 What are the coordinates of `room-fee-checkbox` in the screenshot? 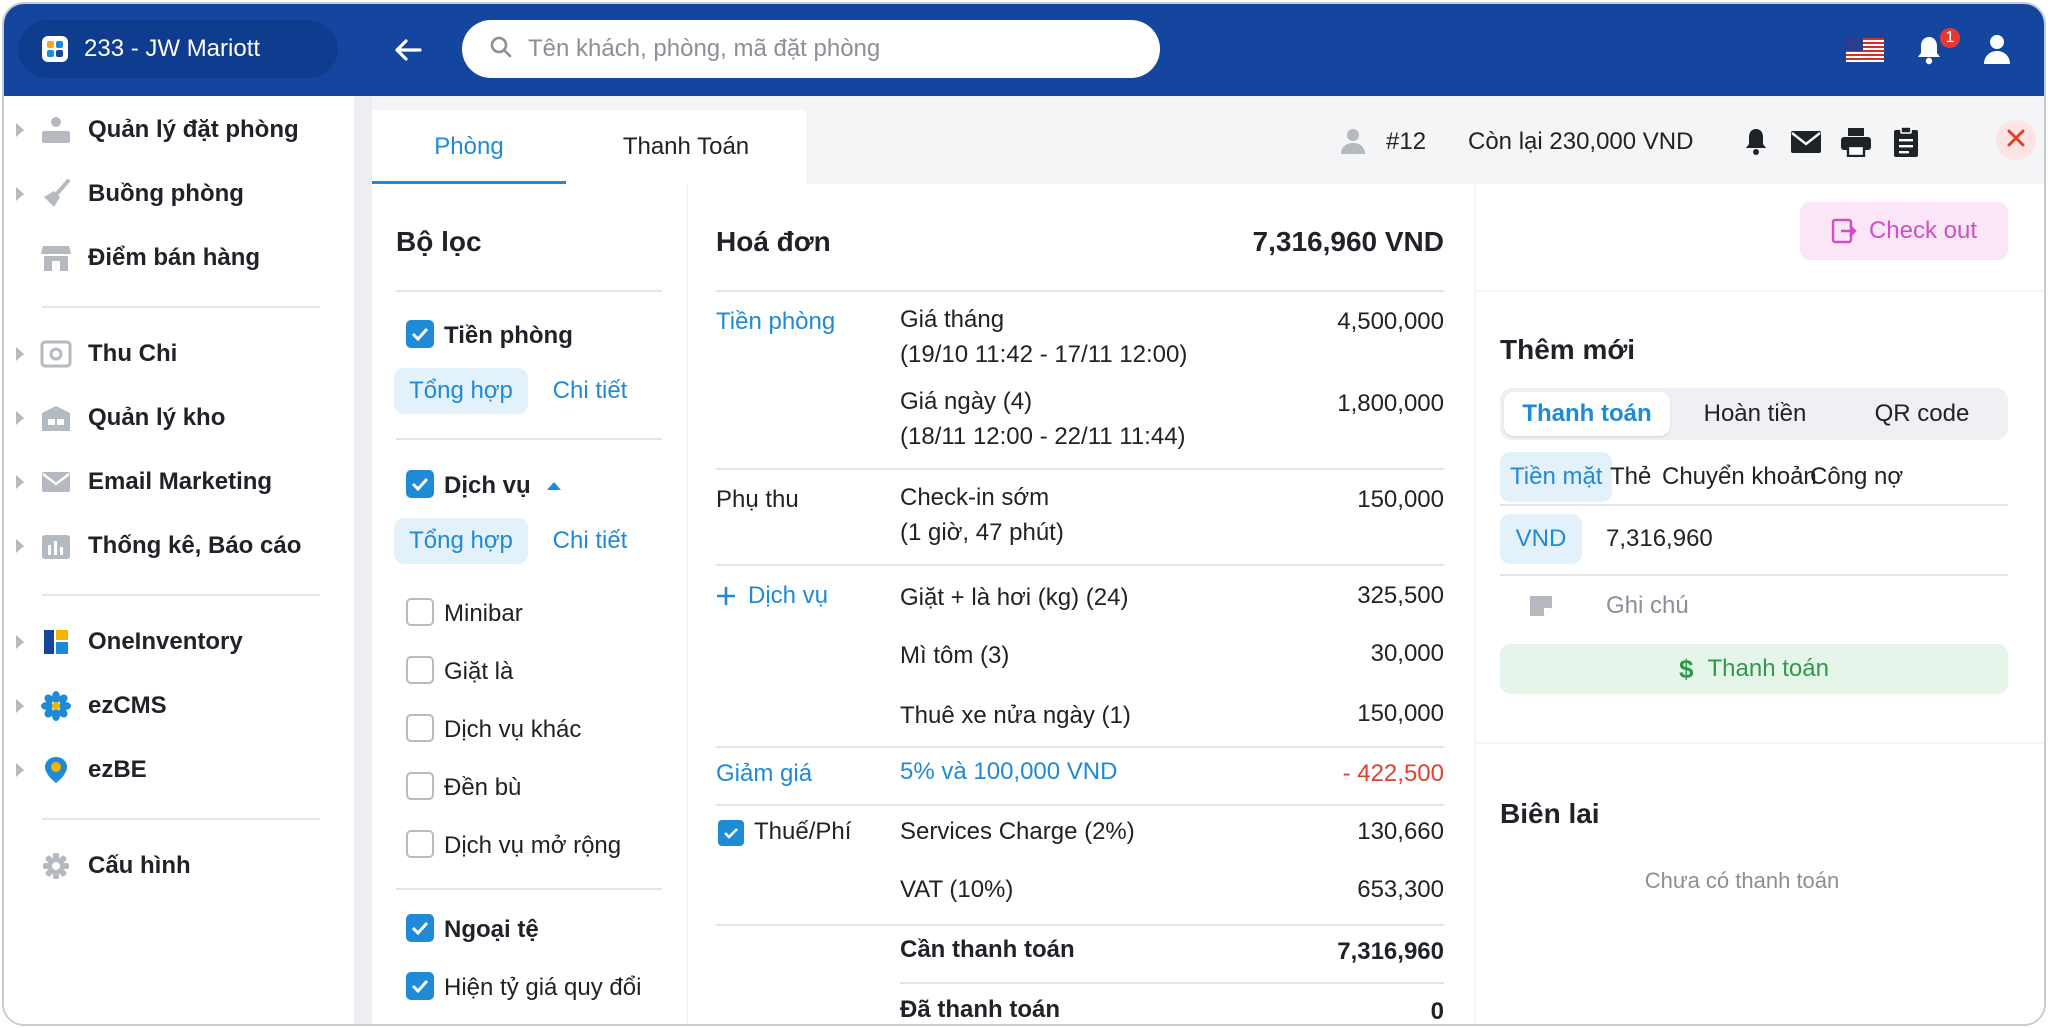 It's located at (420, 334).